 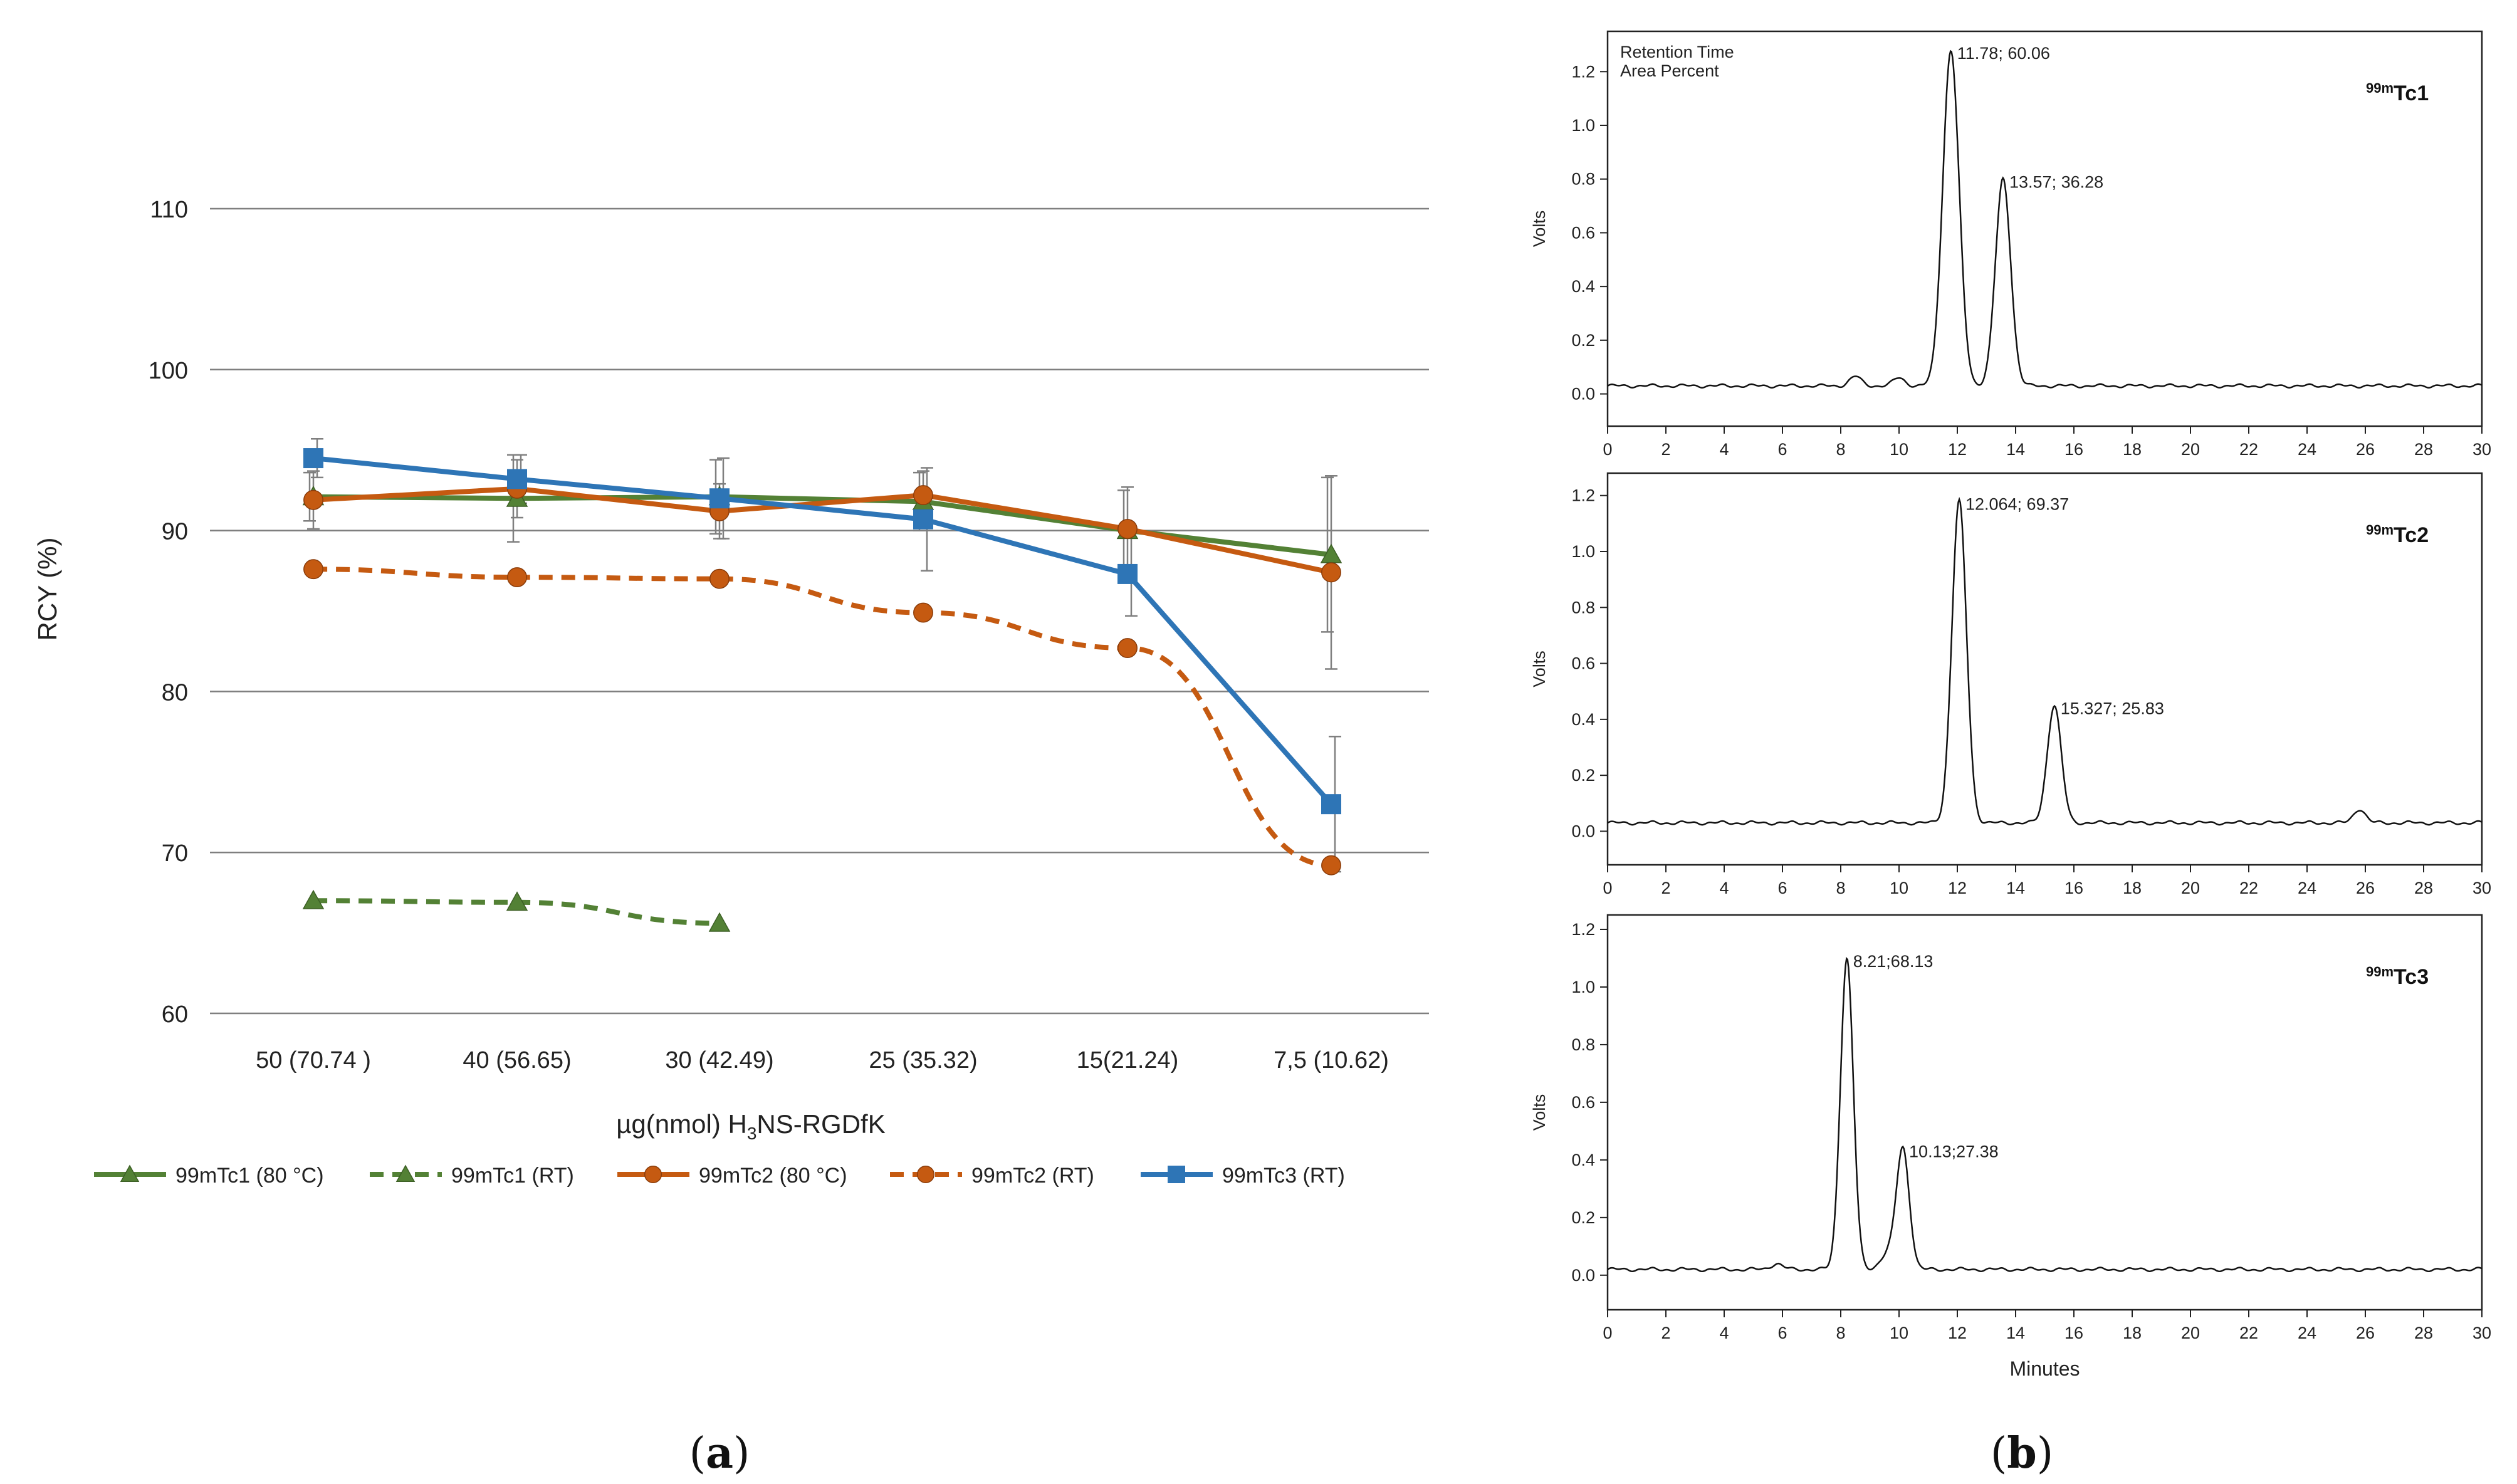 What do you see at coordinates (2056, 182) in the screenshot?
I see `hplc-peak-annotation: 13.57; 36.28` at bounding box center [2056, 182].